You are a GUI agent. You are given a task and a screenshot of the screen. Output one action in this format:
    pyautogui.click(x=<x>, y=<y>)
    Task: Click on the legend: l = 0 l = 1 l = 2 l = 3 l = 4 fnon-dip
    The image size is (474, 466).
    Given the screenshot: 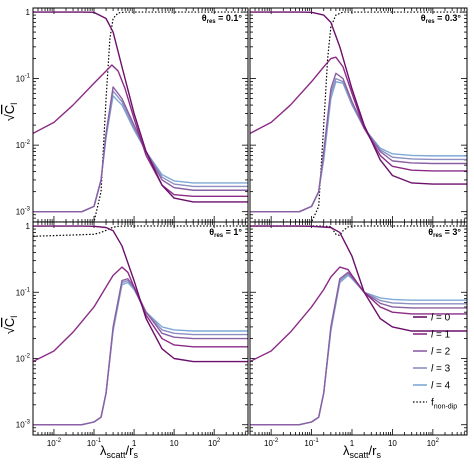 What is the action you would take?
    pyautogui.click(x=435, y=362)
    